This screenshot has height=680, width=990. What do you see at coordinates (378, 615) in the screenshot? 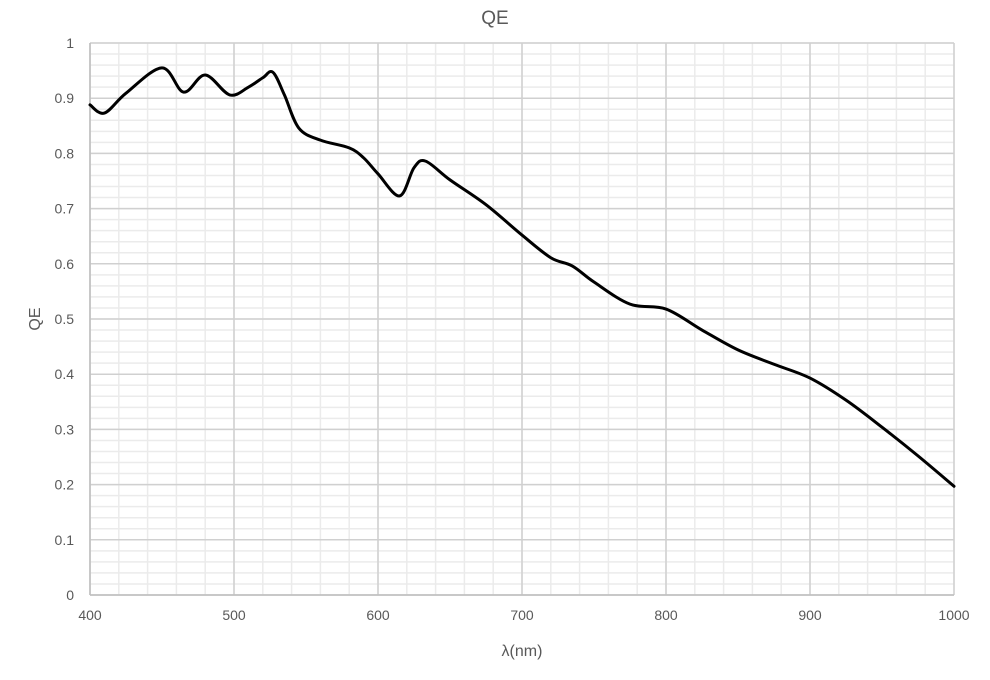
I see `x-tick-label: 600` at bounding box center [378, 615].